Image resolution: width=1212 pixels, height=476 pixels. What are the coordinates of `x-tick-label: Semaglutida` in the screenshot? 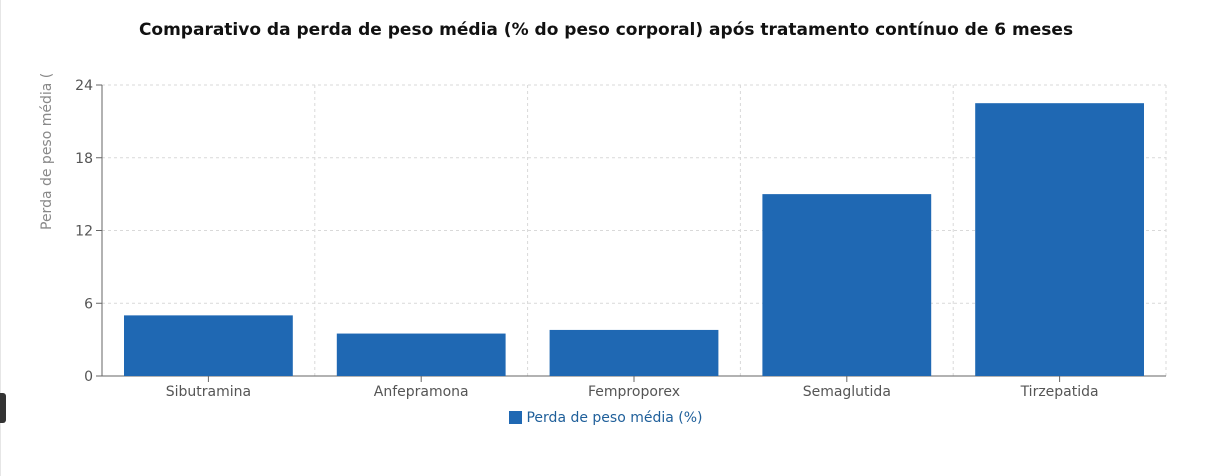 It's located at (847, 392).